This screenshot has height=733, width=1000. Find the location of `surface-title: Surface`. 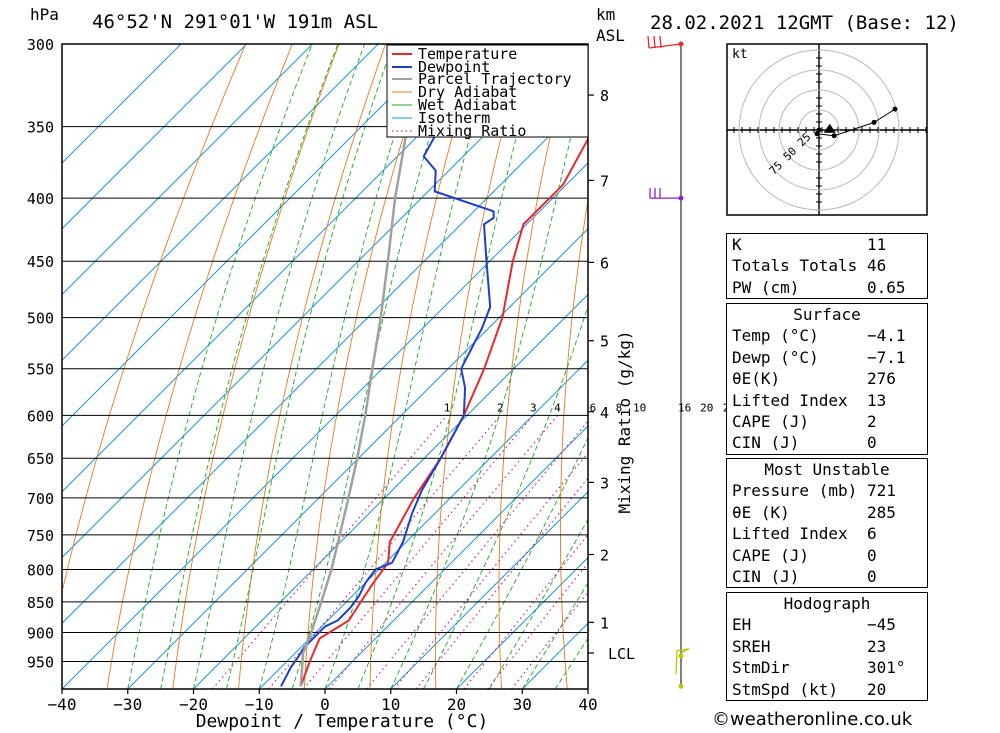

surface-title: Surface is located at coordinates (827, 314).